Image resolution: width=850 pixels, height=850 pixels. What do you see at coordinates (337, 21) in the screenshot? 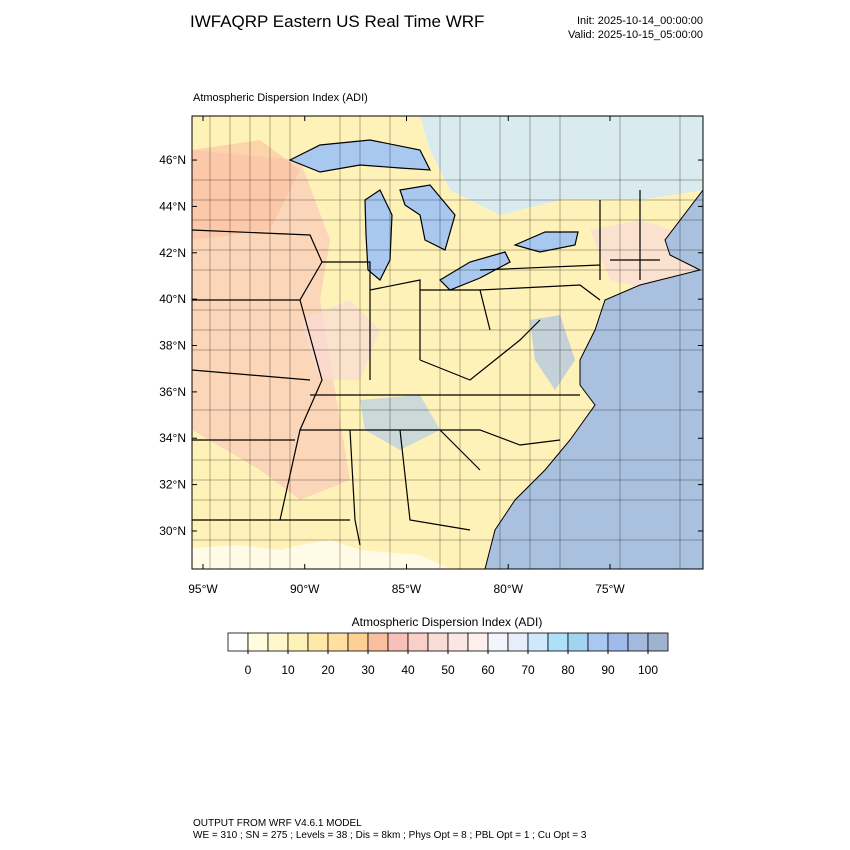
I see `title: IWFAQRP Eastern US Real Time WRF` at bounding box center [337, 21].